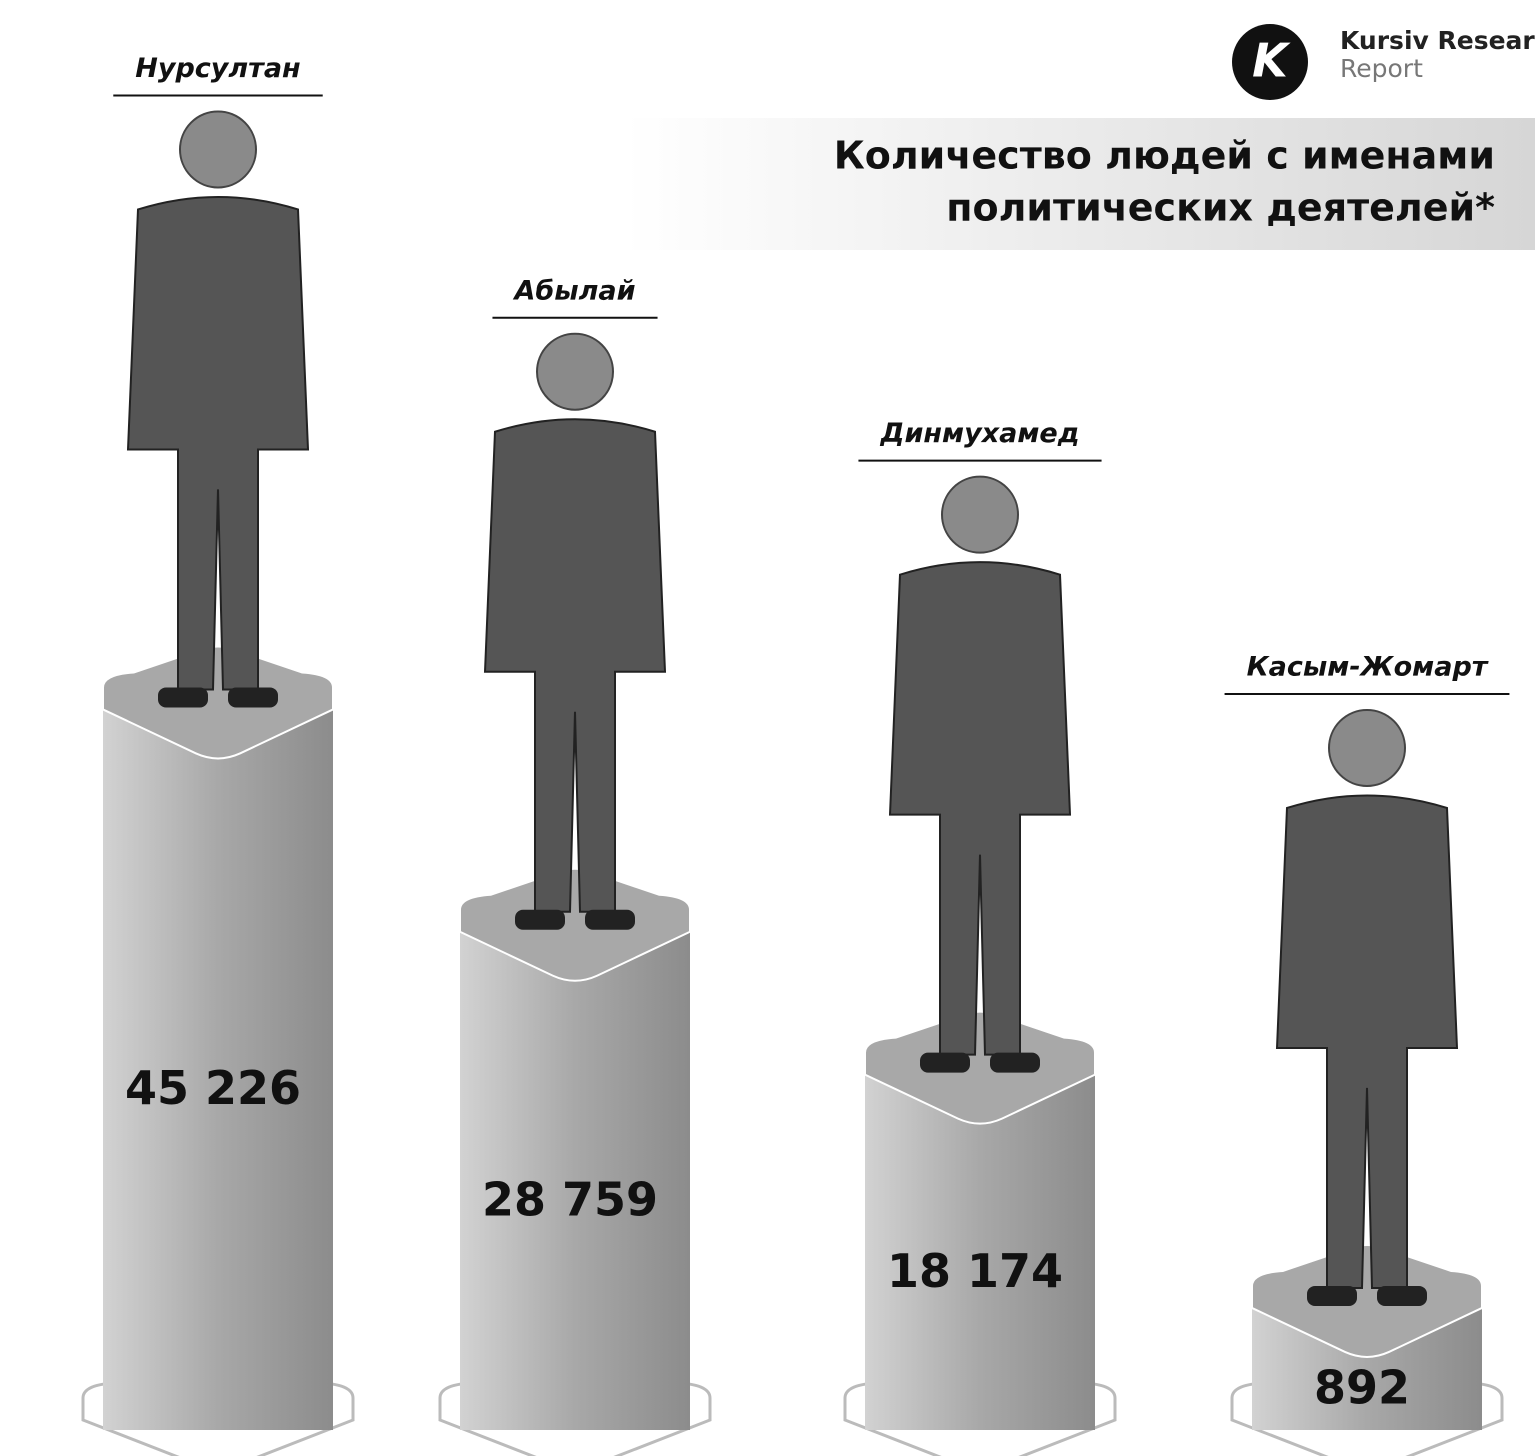  I want to click on value-label: 892, so click(1362, 1387).